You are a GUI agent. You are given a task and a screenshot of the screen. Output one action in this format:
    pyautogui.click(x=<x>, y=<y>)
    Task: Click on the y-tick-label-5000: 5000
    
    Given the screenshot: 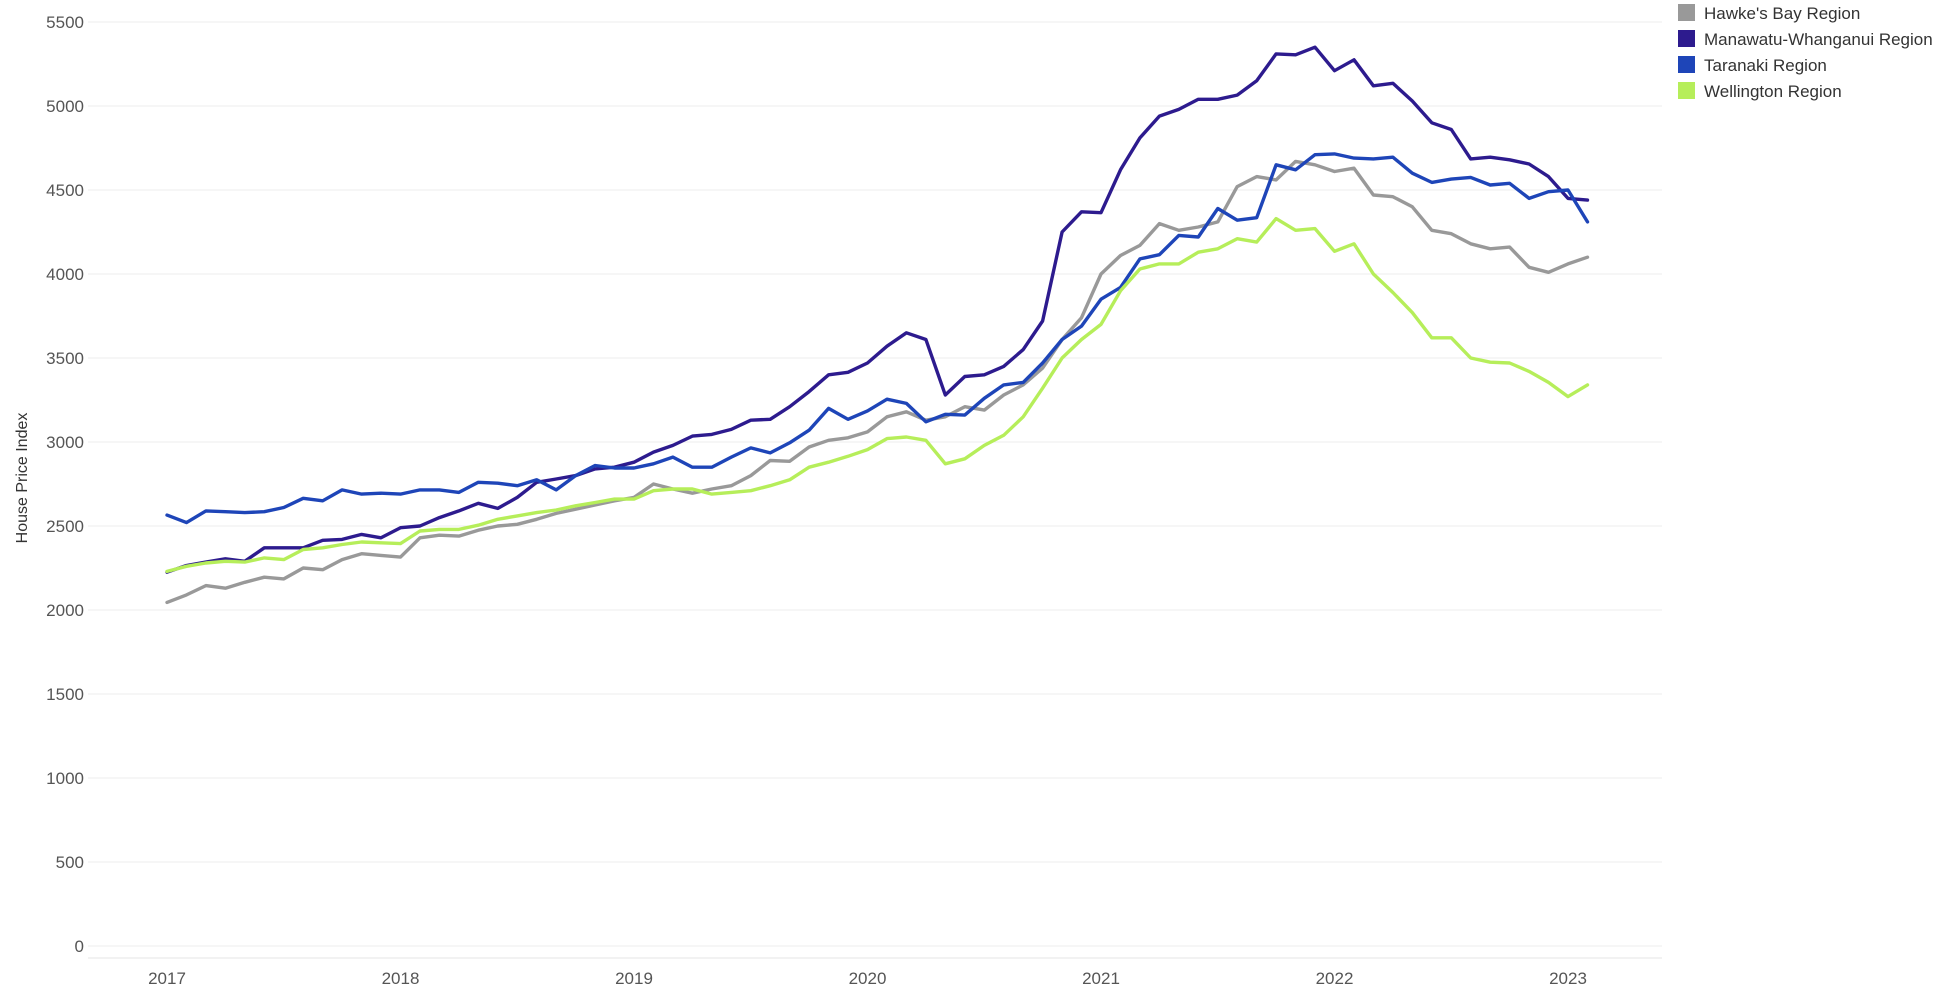 What is the action you would take?
    pyautogui.click(x=65, y=106)
    